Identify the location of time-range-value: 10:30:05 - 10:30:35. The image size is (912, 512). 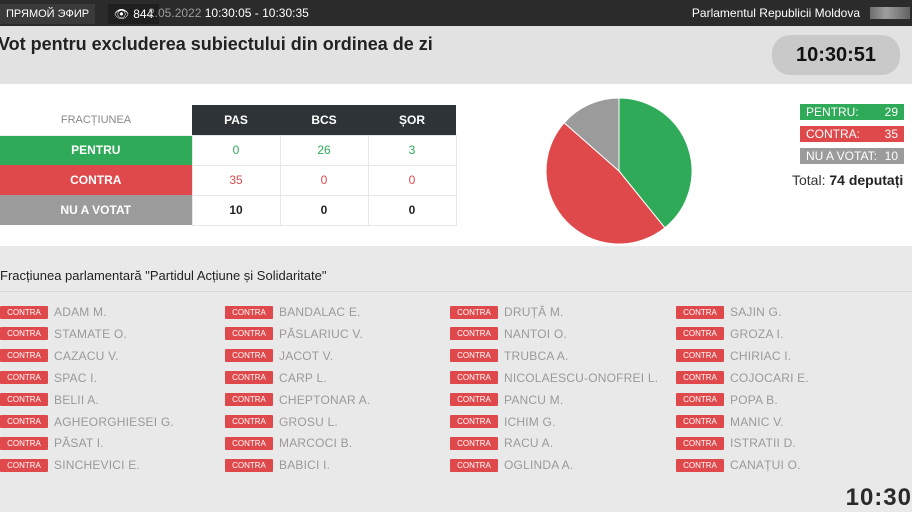
(256, 13).